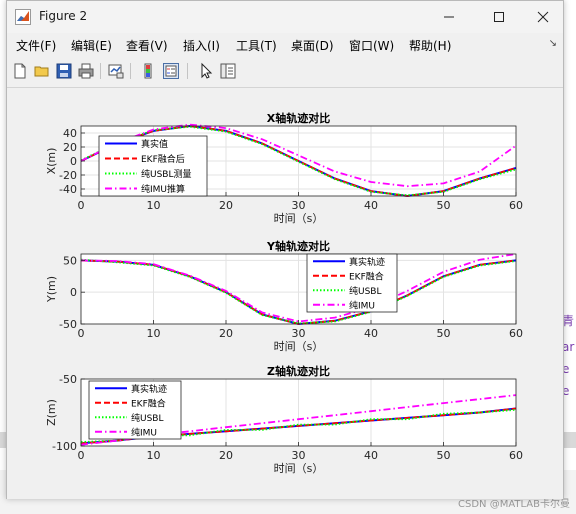  What do you see at coordinates (171, 71) in the screenshot?
I see `insert-legend-icon` at bounding box center [171, 71].